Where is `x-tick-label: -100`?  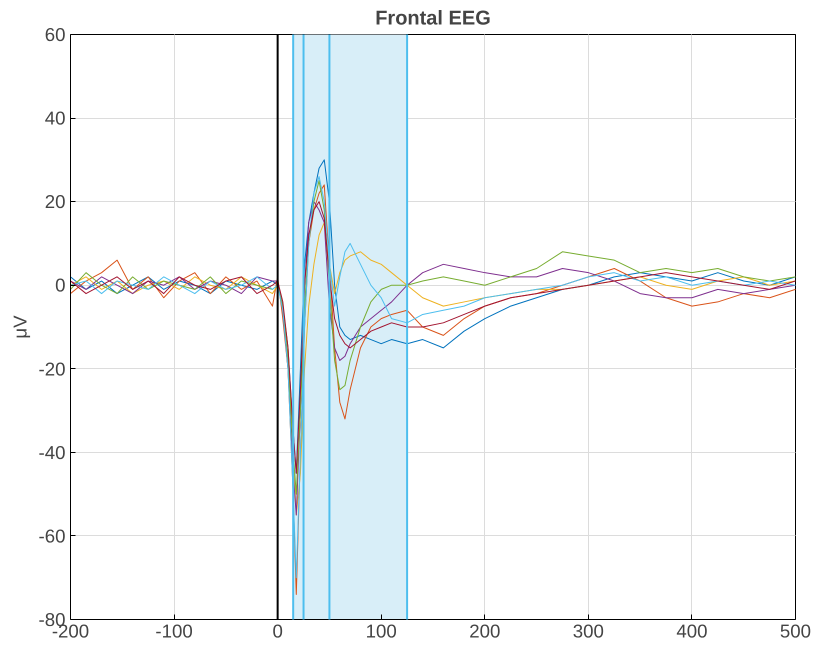 x-tick-label: -100 is located at coordinates (174, 631).